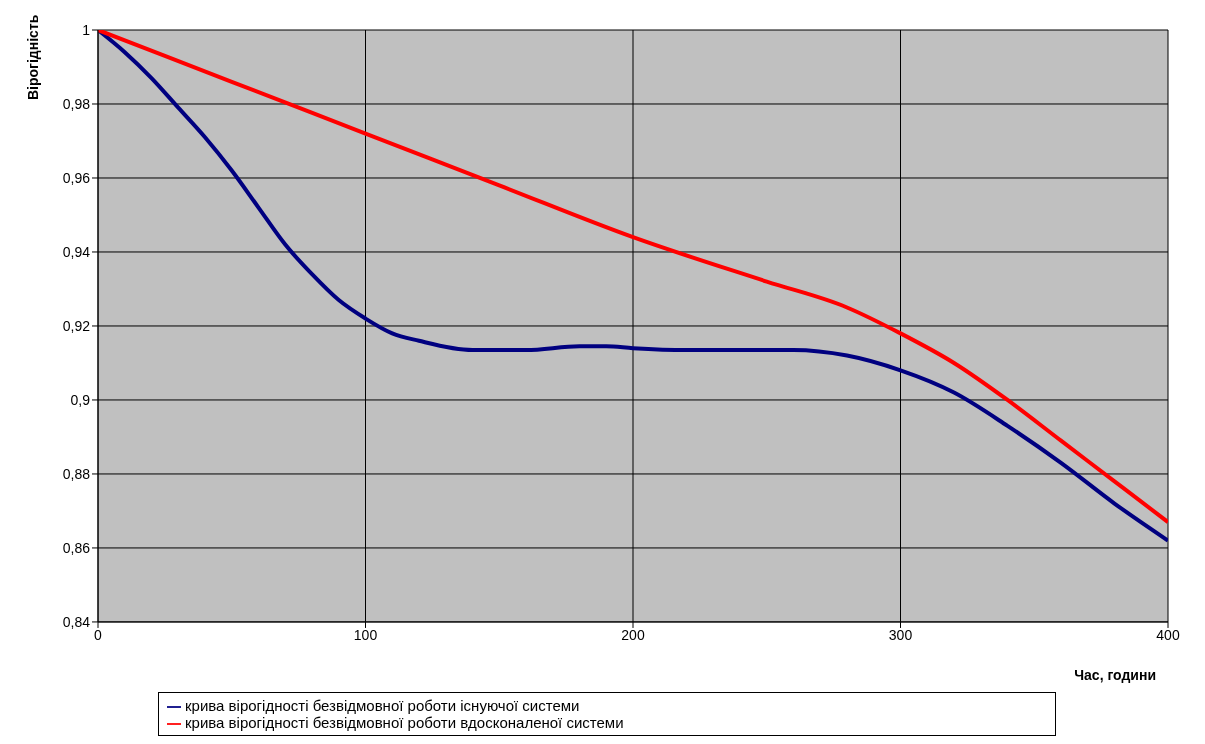 This screenshot has height=744, width=1205. Describe the element at coordinates (1115, 674) in the screenshot. I see `x-axis-title: Час, години` at that location.